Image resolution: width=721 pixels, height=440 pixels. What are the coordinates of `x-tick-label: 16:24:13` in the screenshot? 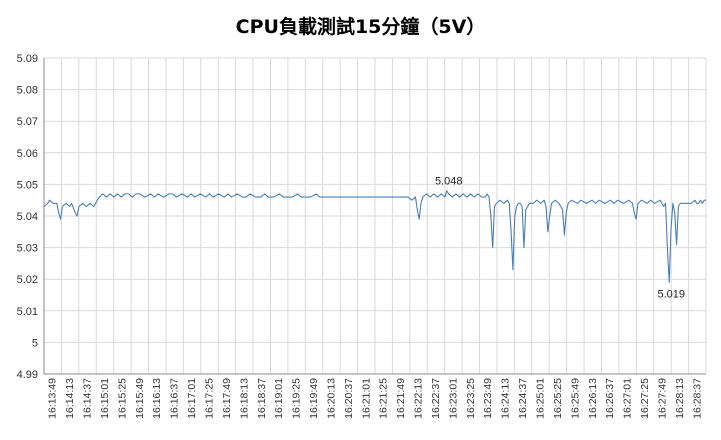 It's located at (506, 398).